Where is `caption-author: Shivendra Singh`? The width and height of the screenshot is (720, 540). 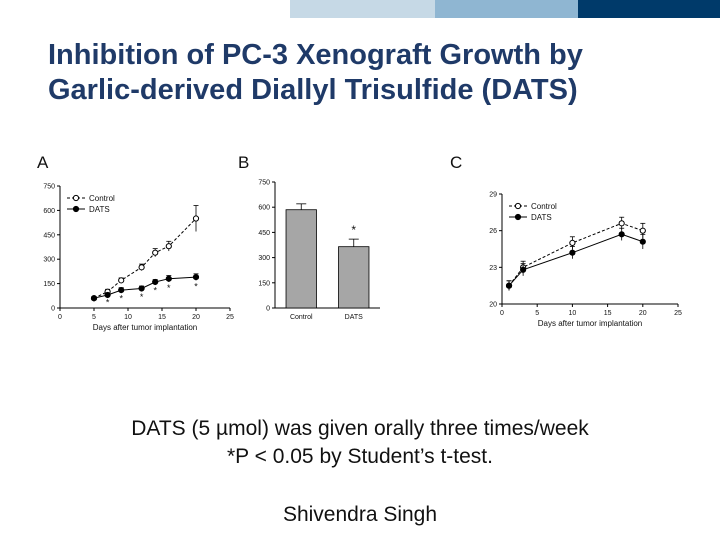 caption-author: Shivendra Singh is located at coordinates (360, 514).